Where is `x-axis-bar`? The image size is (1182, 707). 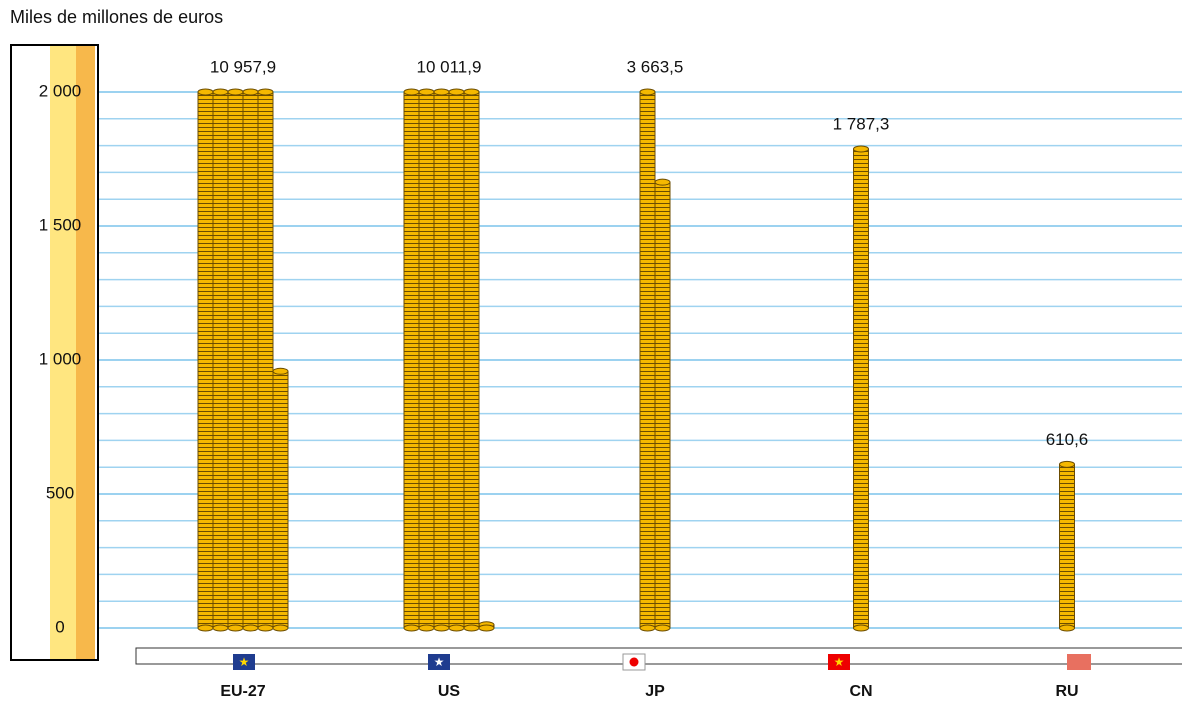
x-axis-bar is located at coordinates (658, 656).